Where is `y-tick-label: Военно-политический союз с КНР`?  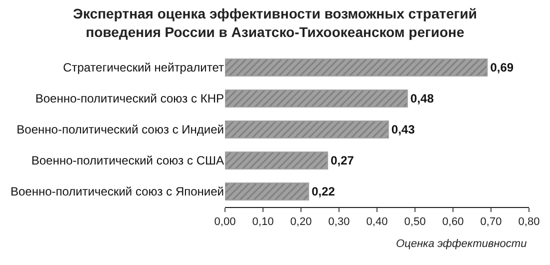
y-tick-label: Военно-политический союз с КНР is located at coordinates (129, 99).